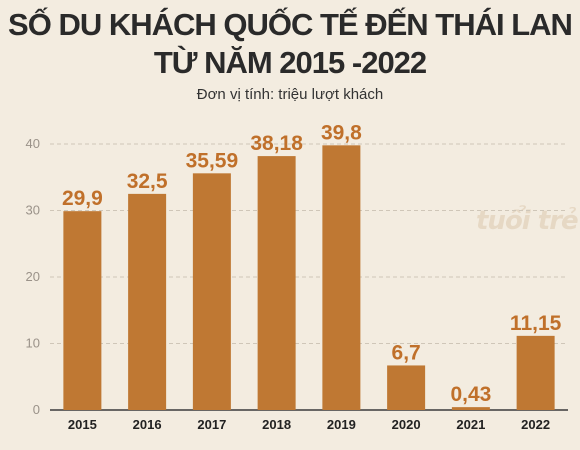 The width and height of the screenshot is (580, 450). Describe the element at coordinates (147, 181) in the screenshot. I see `data-label: 32,5` at that location.